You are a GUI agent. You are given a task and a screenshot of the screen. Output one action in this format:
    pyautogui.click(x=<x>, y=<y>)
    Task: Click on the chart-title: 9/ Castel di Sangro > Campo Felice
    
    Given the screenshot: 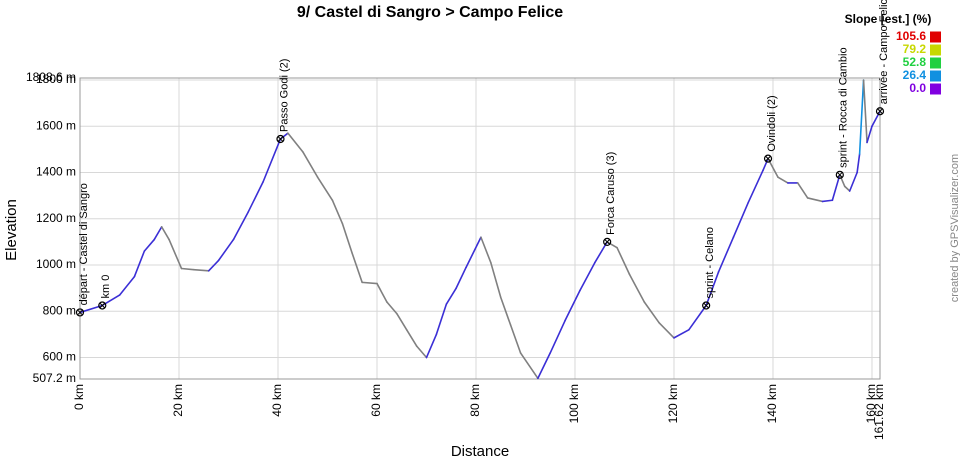 What is the action you would take?
    pyautogui.click(x=430, y=12)
    